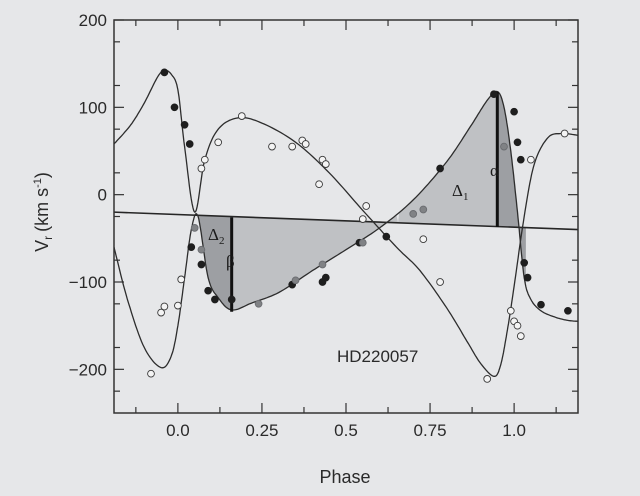  What do you see at coordinates (230, 261) in the screenshot?
I see `beta-label: β` at bounding box center [230, 261].